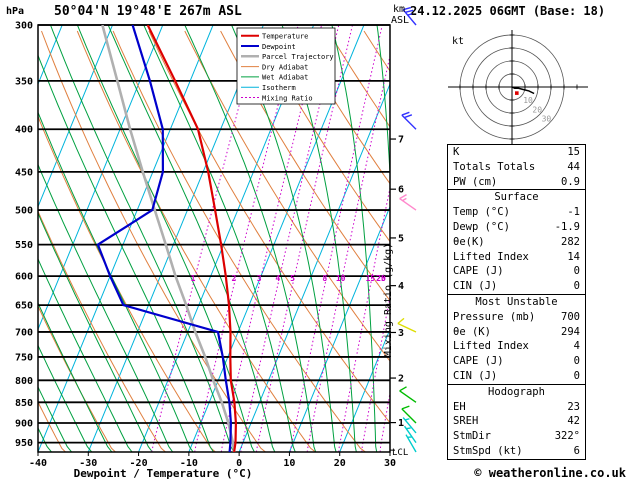 This screenshot has width=629, height=486. Describe the element at coordinates (24, 130) in the screenshot. I see `svg-text: 400` at that location.